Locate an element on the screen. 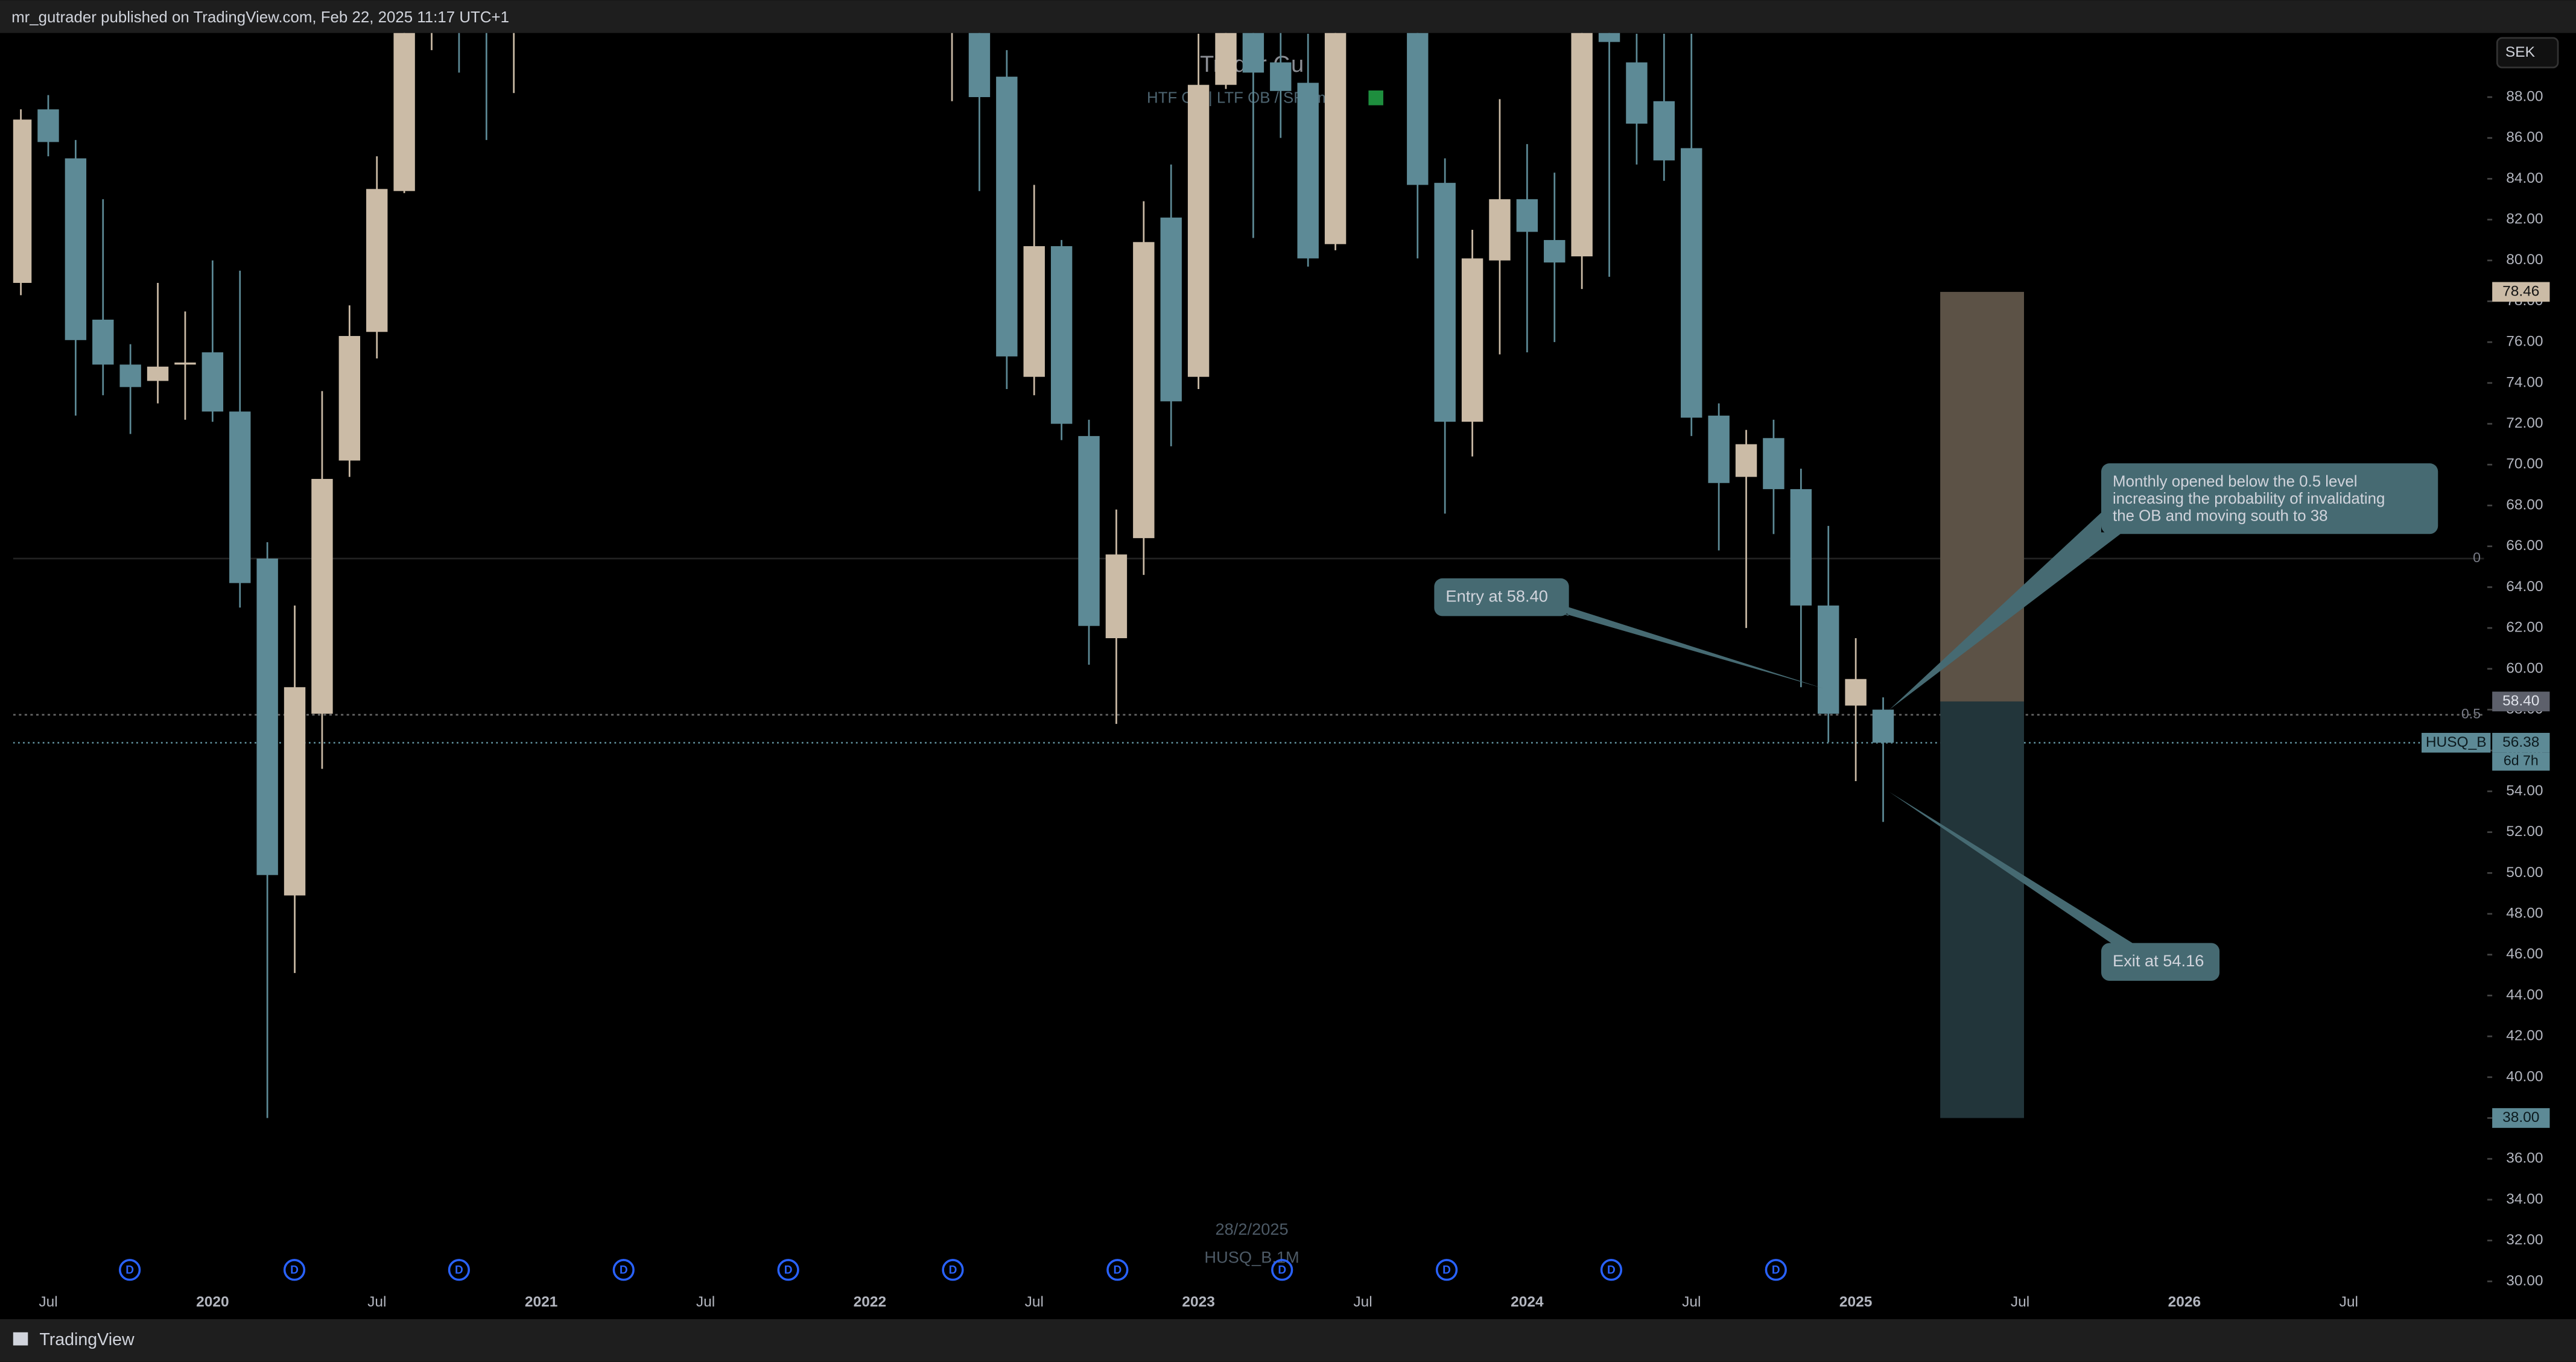  footer-bar is located at coordinates (1288, 1340).